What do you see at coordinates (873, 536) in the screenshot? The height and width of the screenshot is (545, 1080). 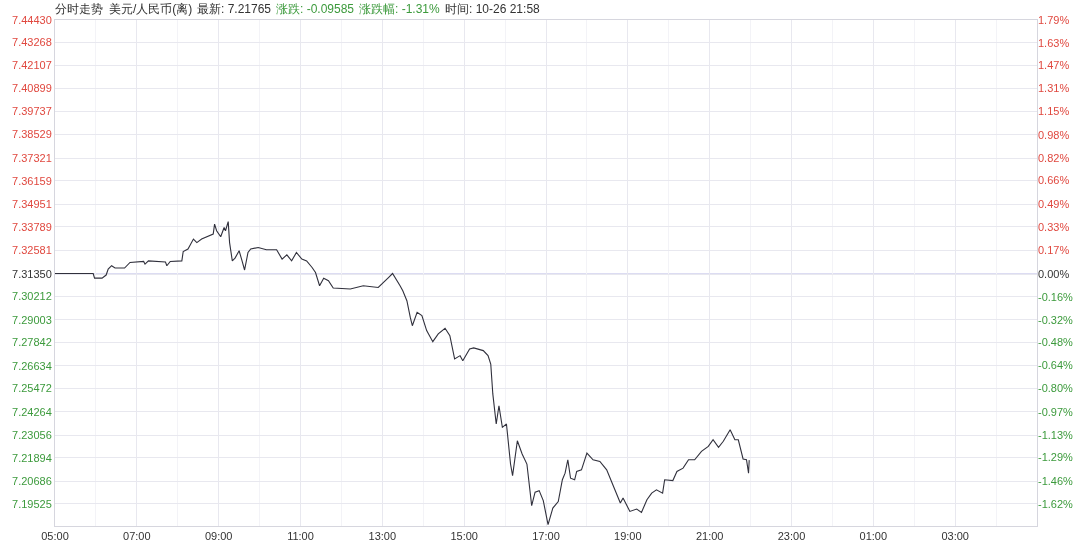 I see `x-tick-label: 01:00` at bounding box center [873, 536].